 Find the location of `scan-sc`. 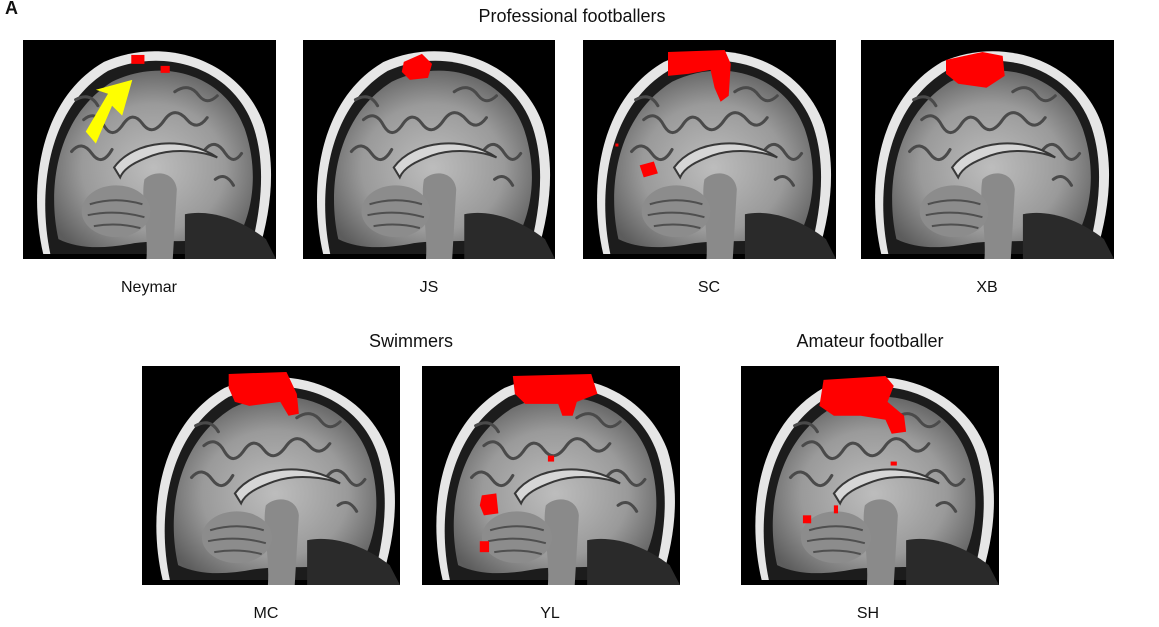

scan-sc is located at coordinates (709, 149).